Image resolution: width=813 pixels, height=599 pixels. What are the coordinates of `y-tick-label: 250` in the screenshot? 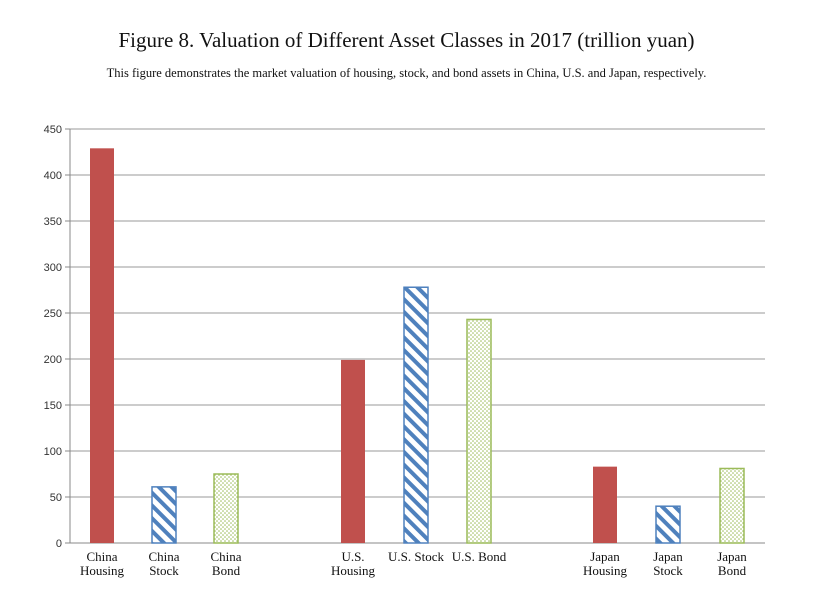 It's located at (53, 314).